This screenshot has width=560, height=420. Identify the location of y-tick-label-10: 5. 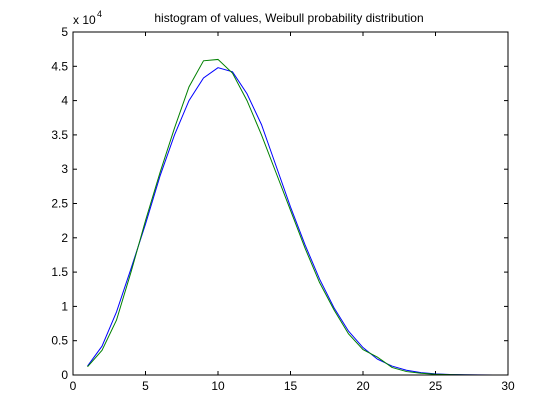
(64, 32).